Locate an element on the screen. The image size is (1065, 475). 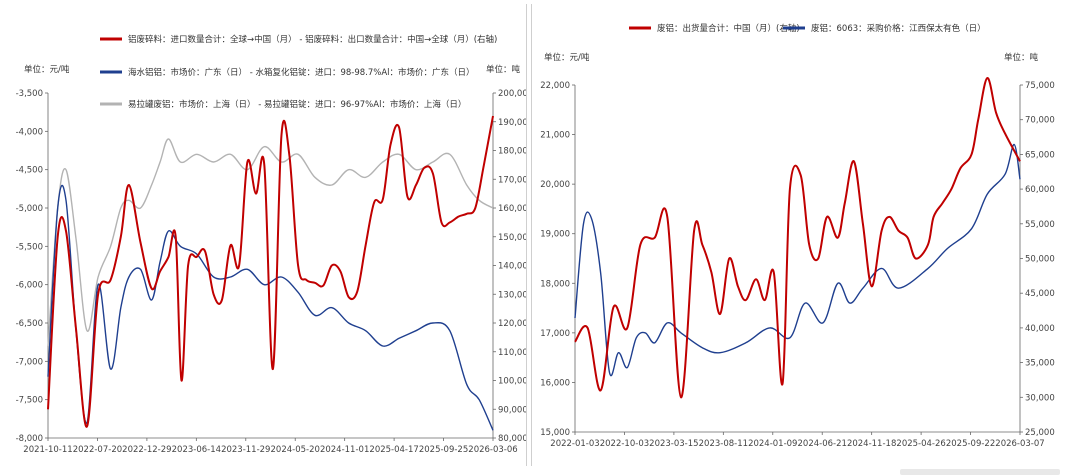
right-y-tick-label: 55,000 is located at coordinates (1040, 225).